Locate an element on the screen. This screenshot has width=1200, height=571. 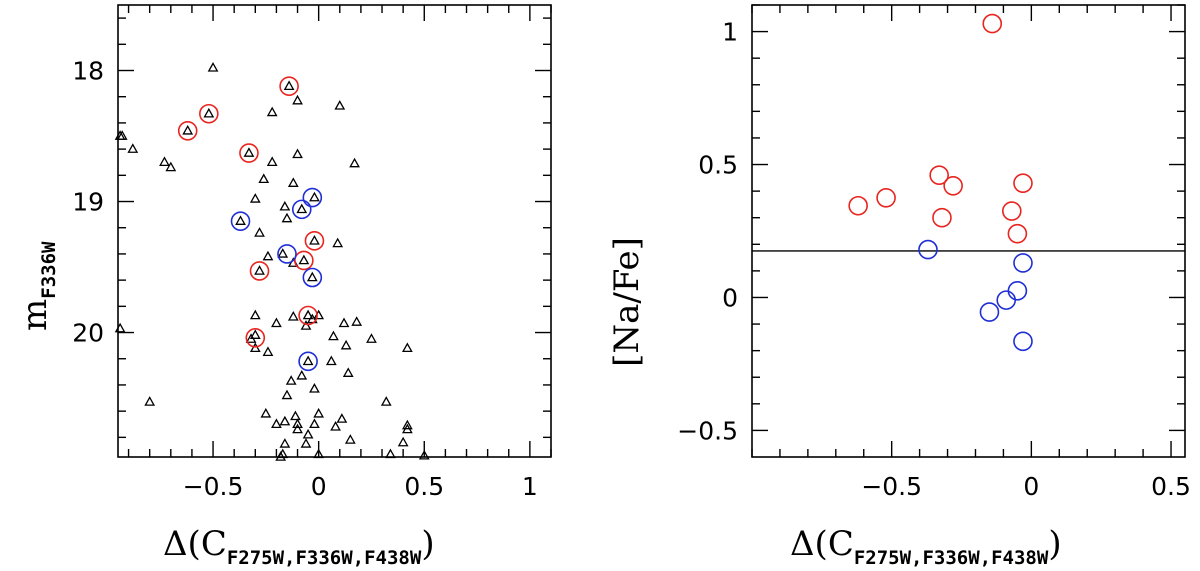
right-x-tick-label: 0 is located at coordinates (1031, 486).